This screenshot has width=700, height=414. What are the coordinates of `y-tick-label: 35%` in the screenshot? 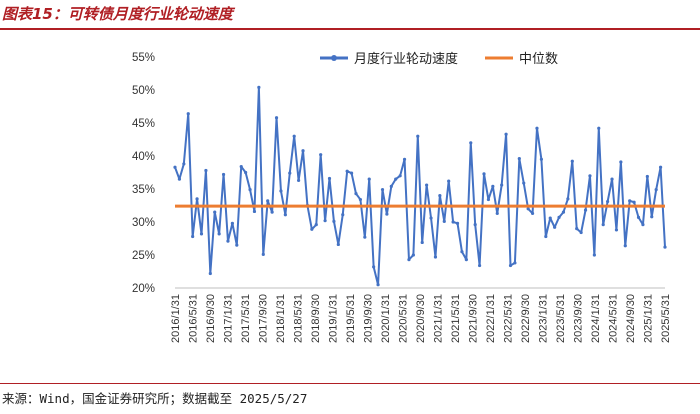 It's located at (143, 190).